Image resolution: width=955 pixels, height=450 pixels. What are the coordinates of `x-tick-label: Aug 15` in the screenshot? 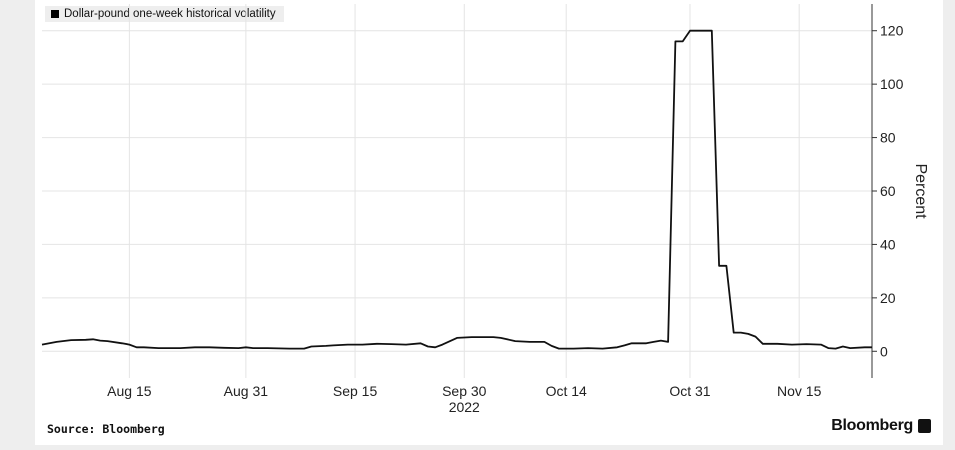 It's located at (129, 391).